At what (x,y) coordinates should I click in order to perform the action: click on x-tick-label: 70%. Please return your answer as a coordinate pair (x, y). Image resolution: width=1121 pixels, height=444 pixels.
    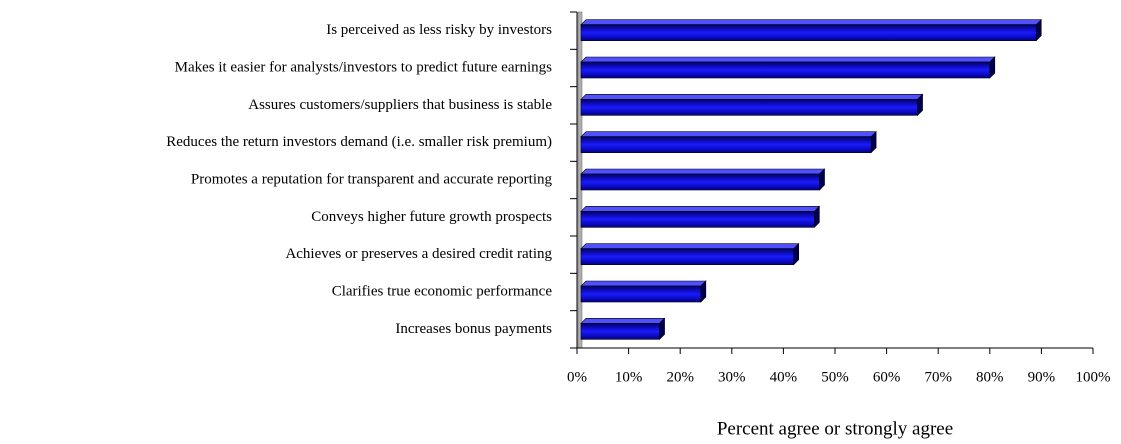
    Looking at the image, I should click on (938, 377).